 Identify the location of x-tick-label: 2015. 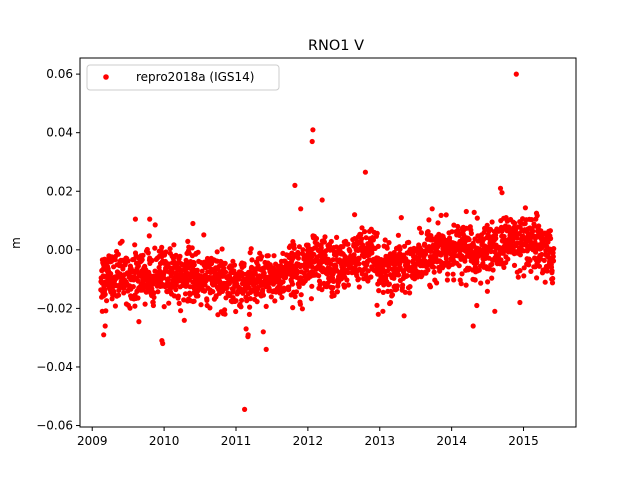
(523, 441).